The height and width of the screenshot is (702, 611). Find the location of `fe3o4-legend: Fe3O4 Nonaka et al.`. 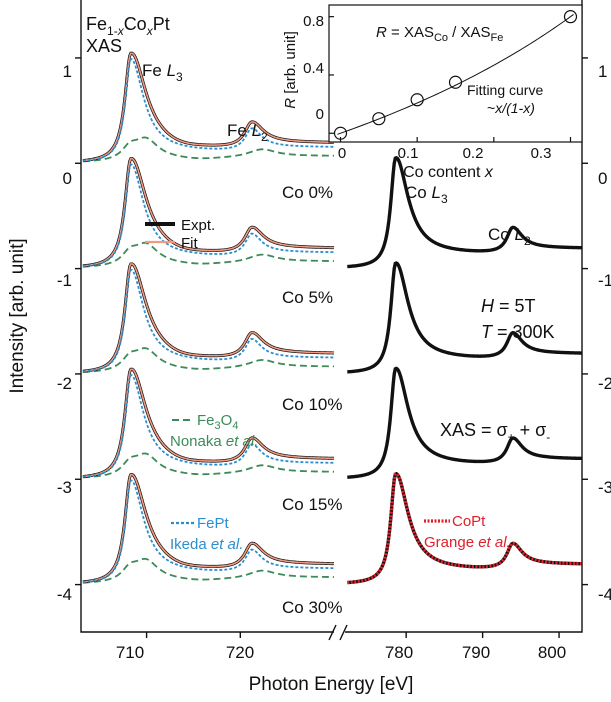

fe3o4-legend: Fe3O4 Nonaka et al. is located at coordinates (214, 431).